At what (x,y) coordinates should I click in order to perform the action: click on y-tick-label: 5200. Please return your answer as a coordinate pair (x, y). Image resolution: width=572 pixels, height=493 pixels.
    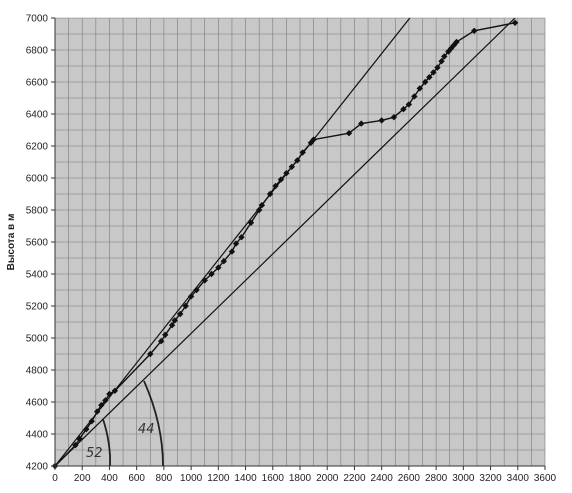
    Looking at the image, I should click on (37, 307).